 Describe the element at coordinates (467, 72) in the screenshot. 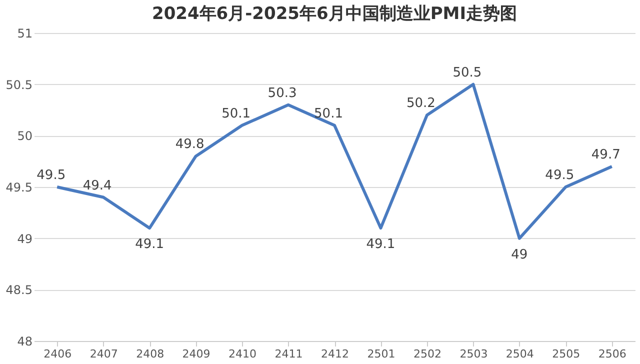

I see `data-label: 50.5` at that location.